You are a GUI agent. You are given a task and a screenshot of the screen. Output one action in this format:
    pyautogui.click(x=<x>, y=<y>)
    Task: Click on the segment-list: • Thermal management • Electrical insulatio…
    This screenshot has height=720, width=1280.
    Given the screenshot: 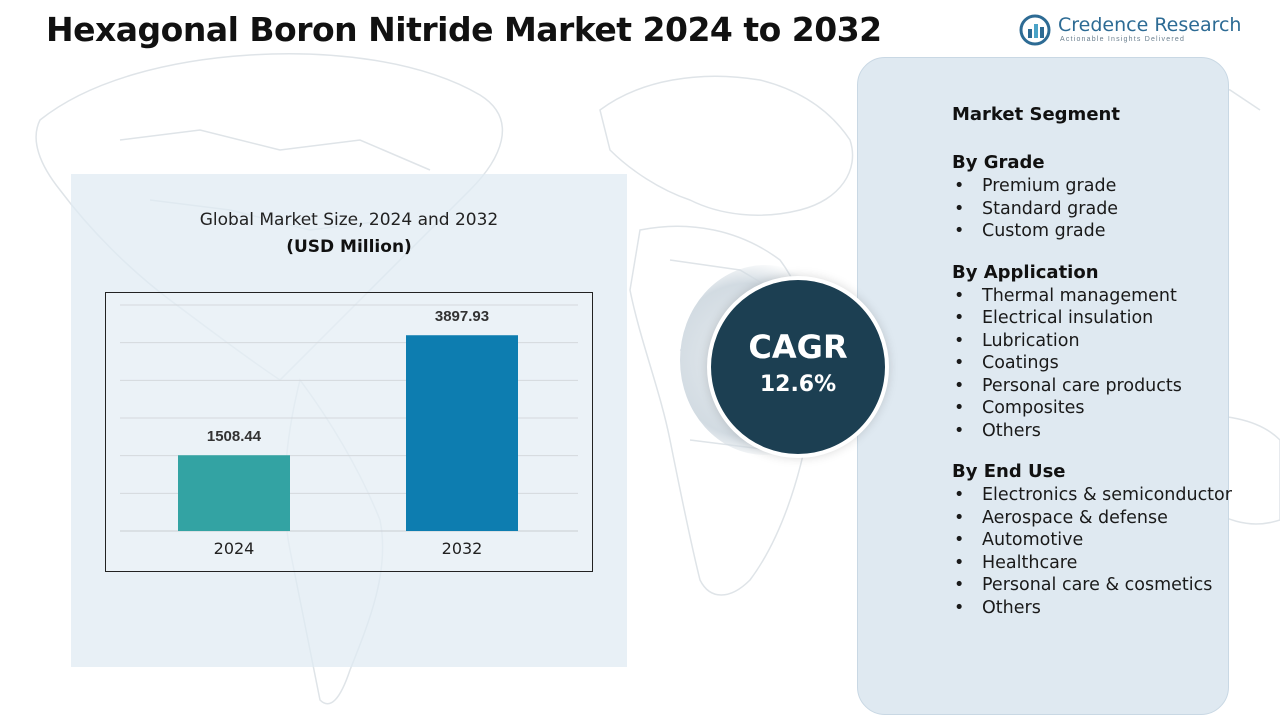 What is the action you would take?
    pyautogui.click(x=1092, y=364)
    